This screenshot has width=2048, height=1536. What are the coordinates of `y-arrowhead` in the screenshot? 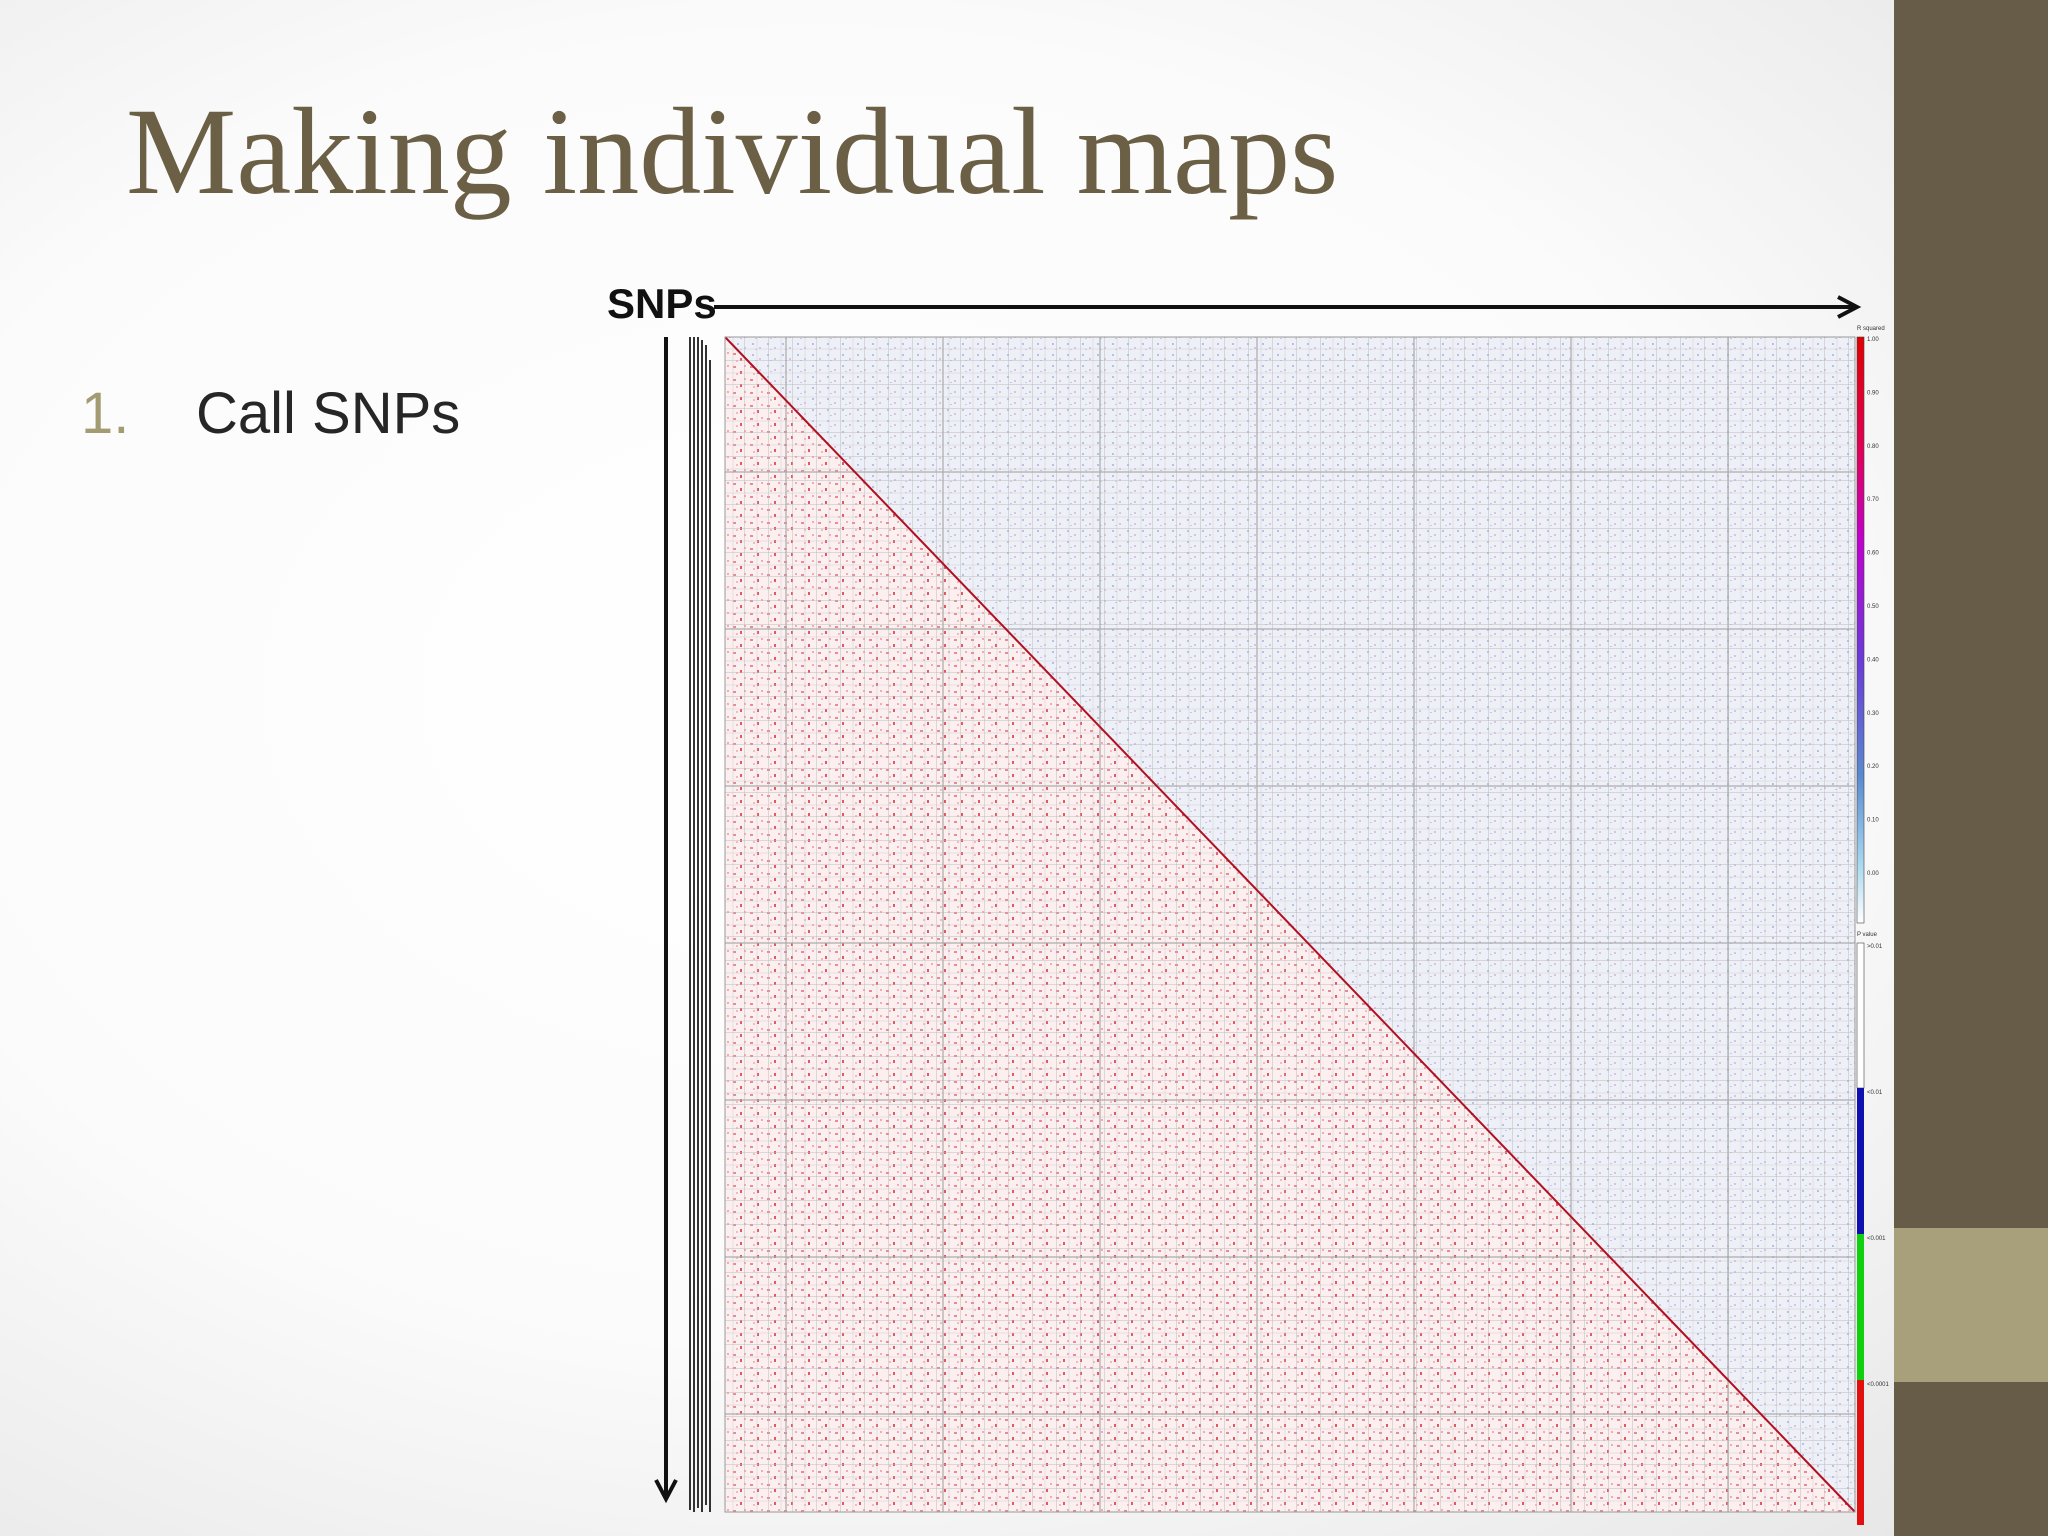 It's located at (666, 1491).